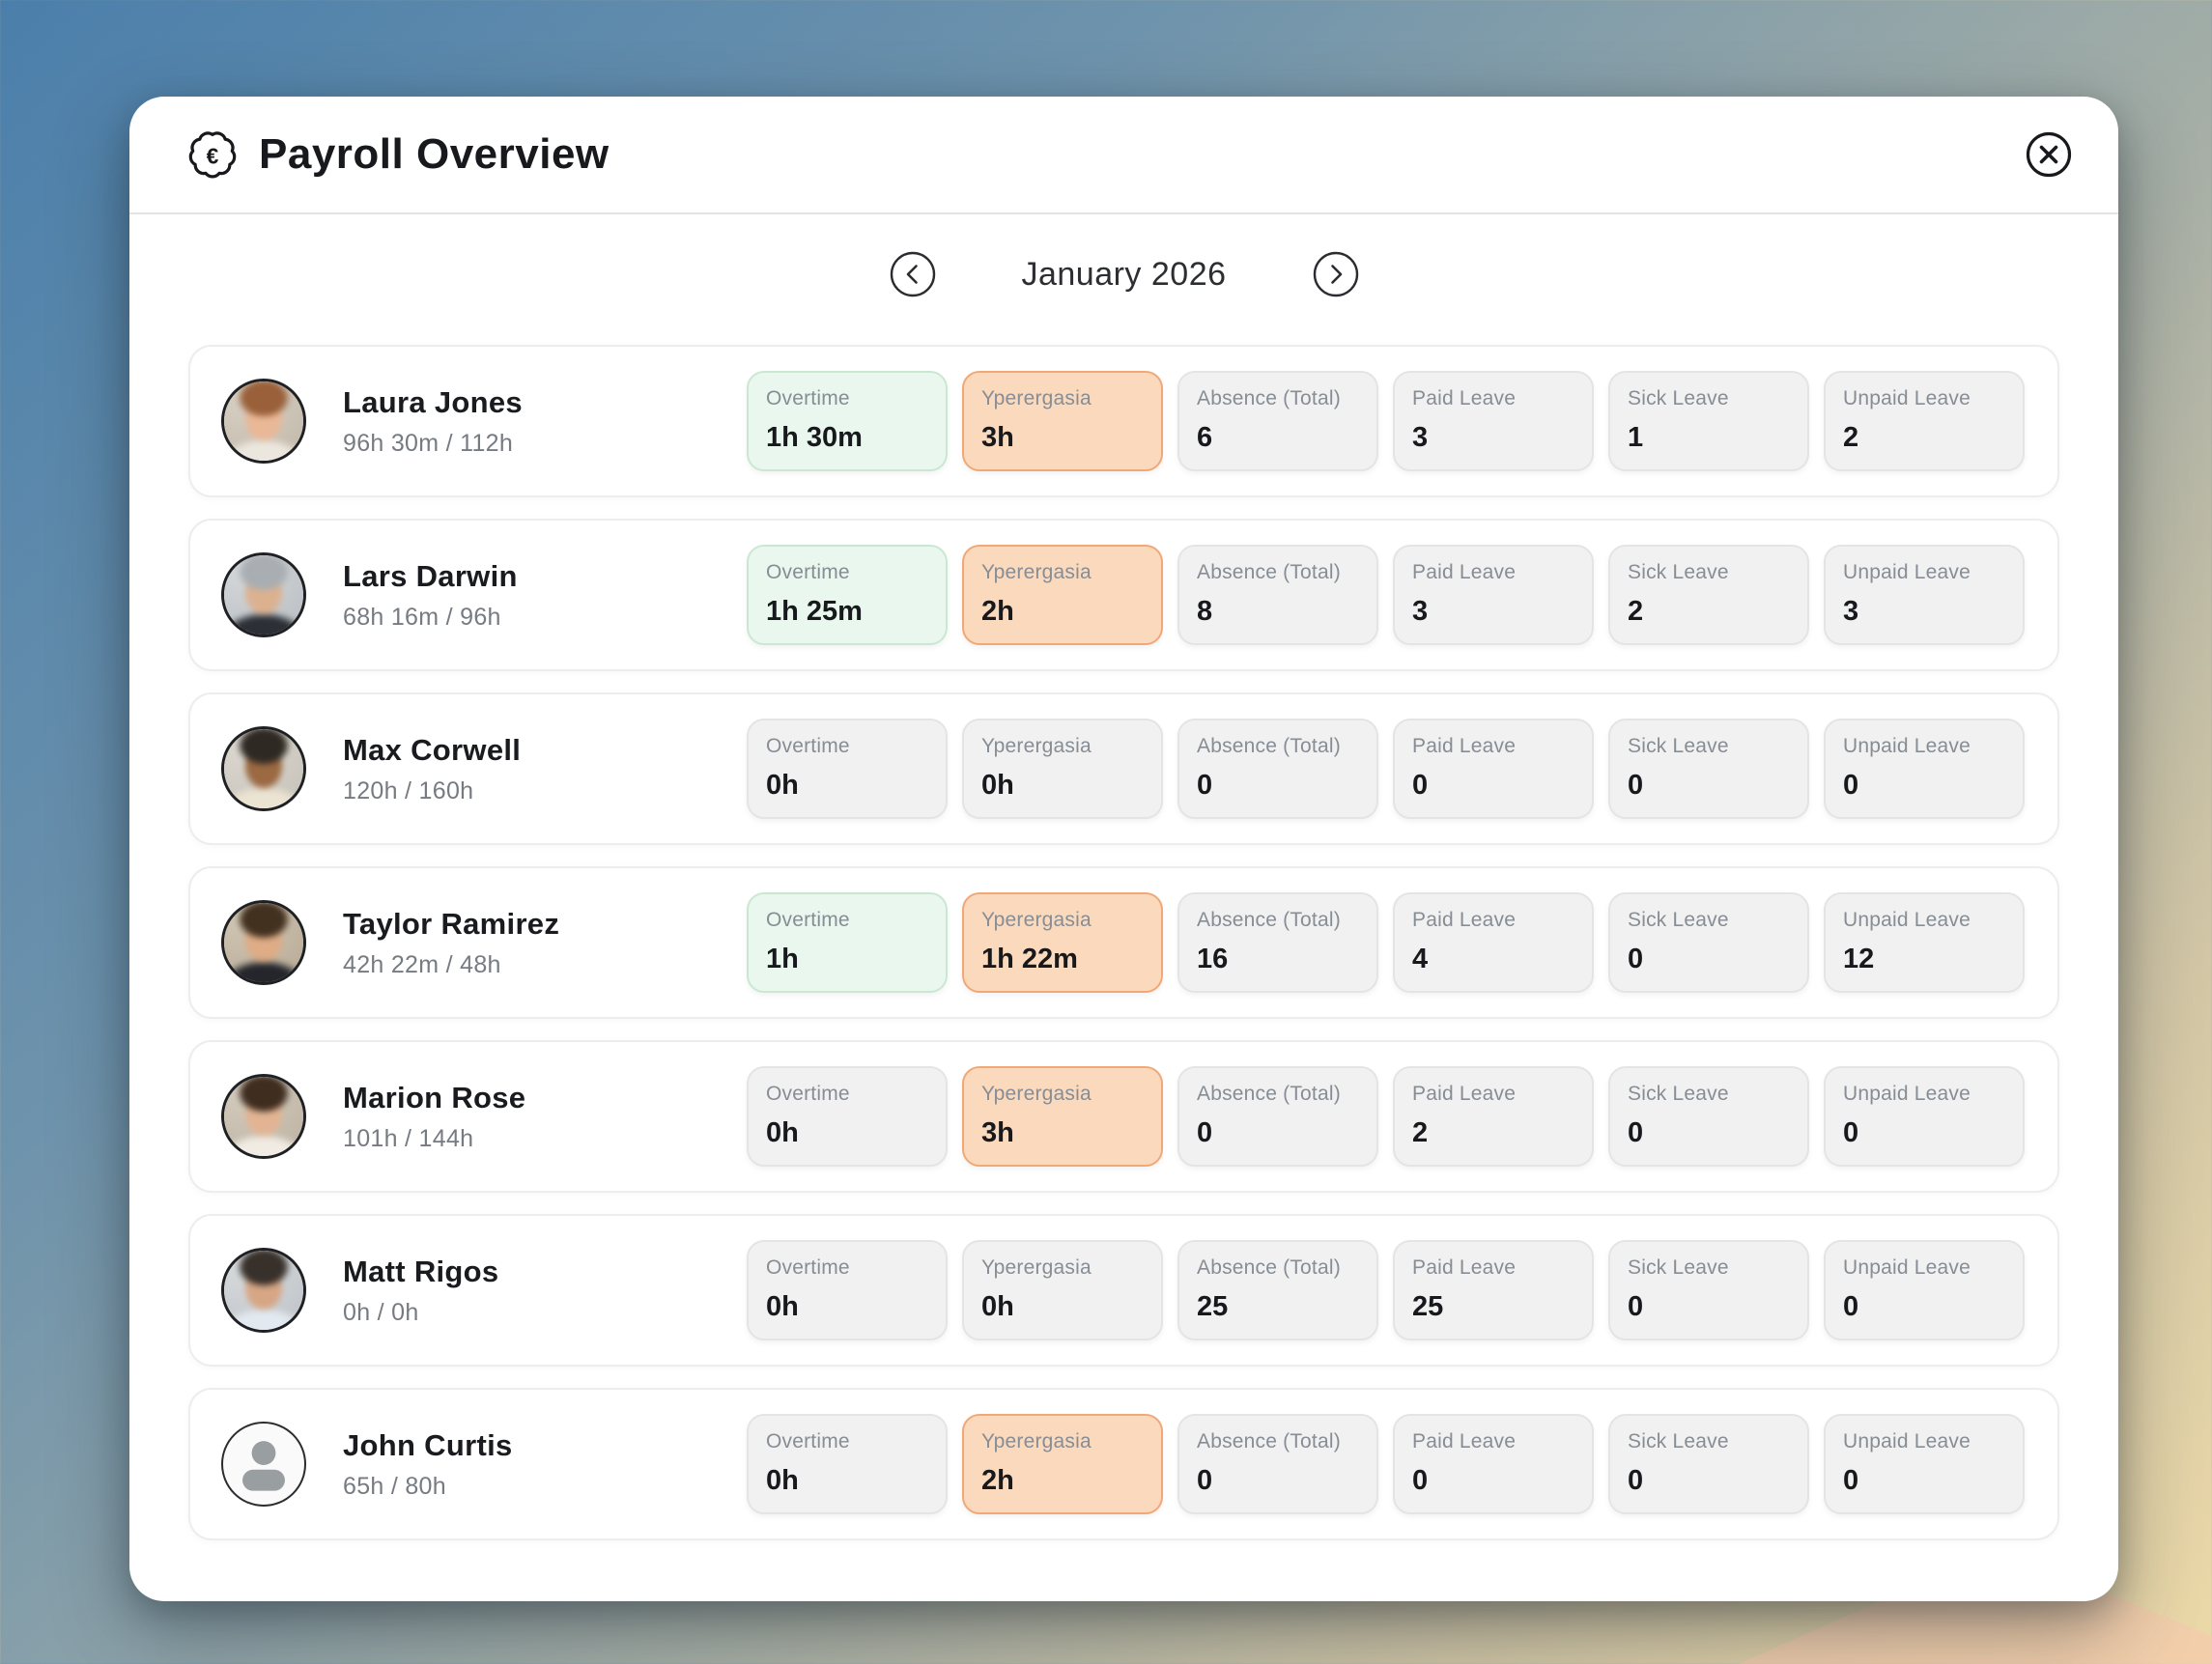 Image resolution: width=2212 pixels, height=1664 pixels. What do you see at coordinates (1062, 1116) in the screenshot?
I see `stat-chip: Yperergasia 3h` at bounding box center [1062, 1116].